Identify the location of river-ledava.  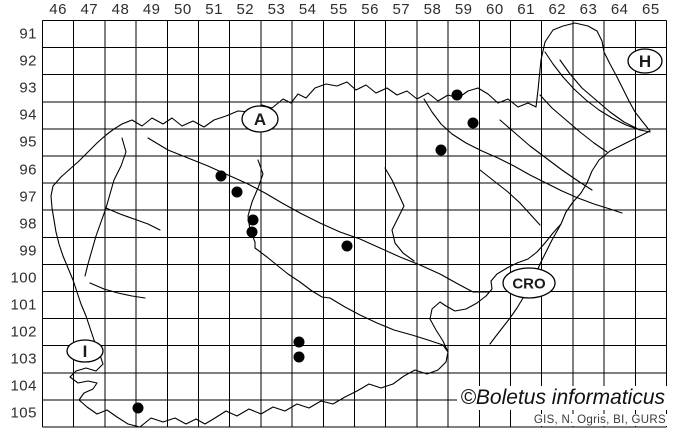
(599, 94).